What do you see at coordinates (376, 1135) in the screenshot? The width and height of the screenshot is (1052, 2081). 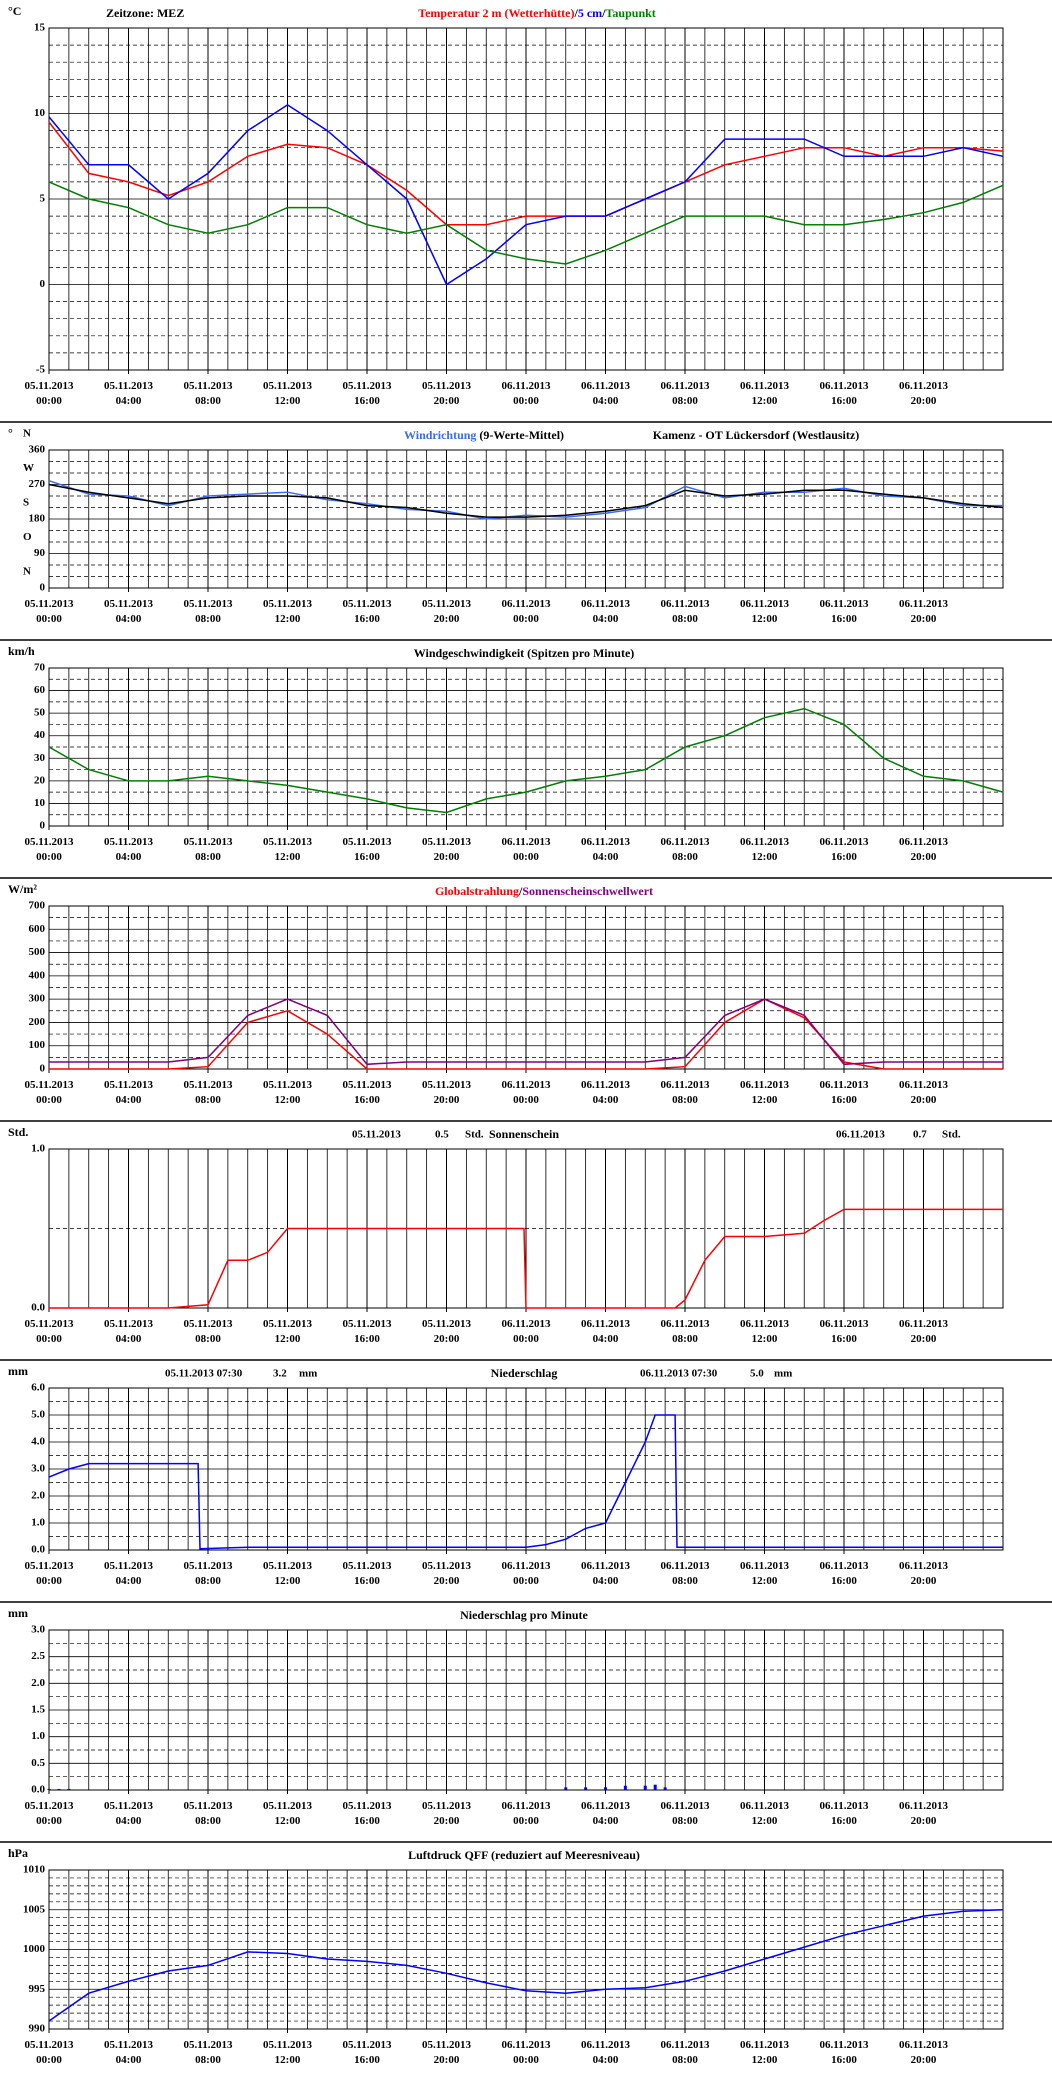 I see `summary-date: 05.11.2013` at bounding box center [376, 1135].